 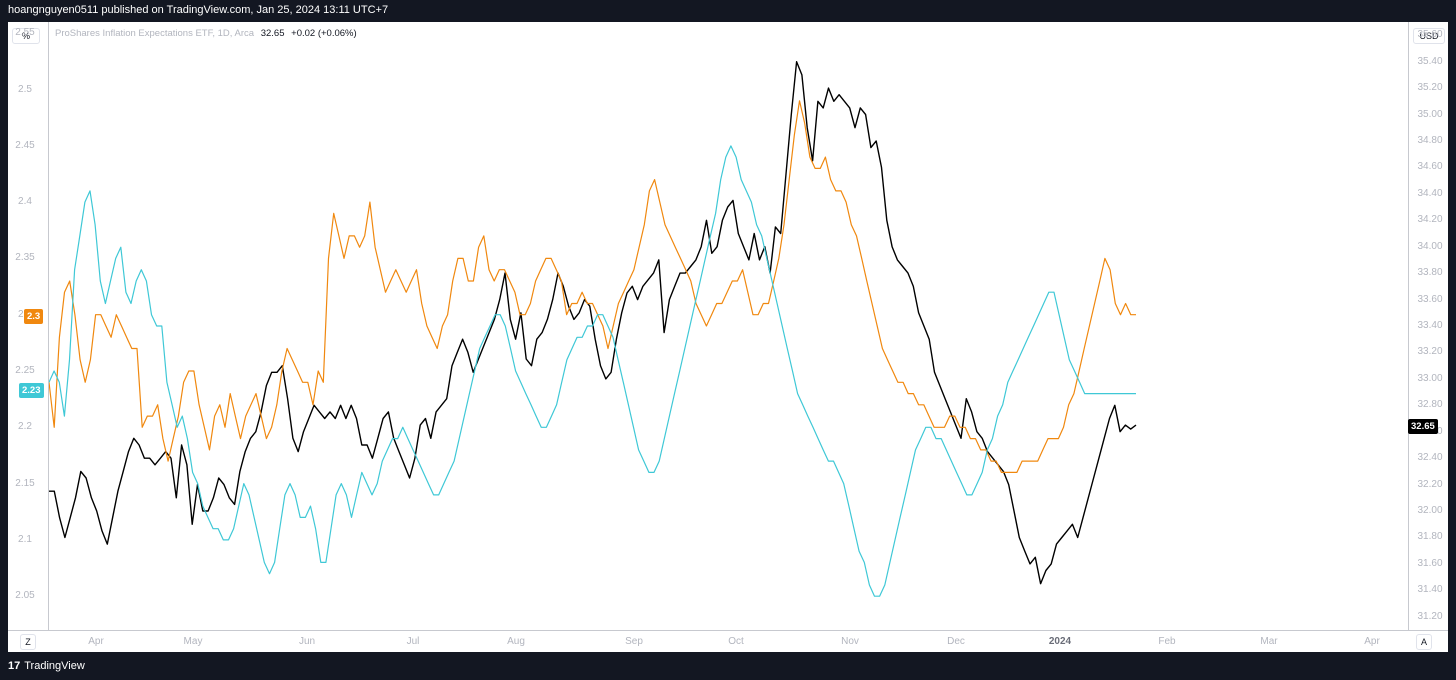 I want to click on right-axis-tick: 32.00, so click(x=1430, y=511).